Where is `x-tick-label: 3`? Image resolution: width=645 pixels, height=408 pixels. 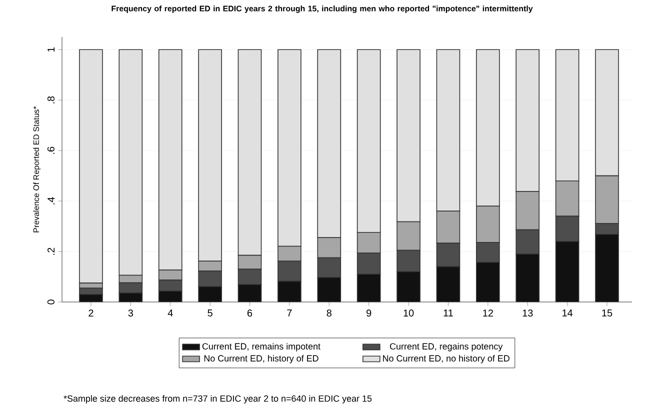 x-tick-label: 3 is located at coordinates (131, 313).